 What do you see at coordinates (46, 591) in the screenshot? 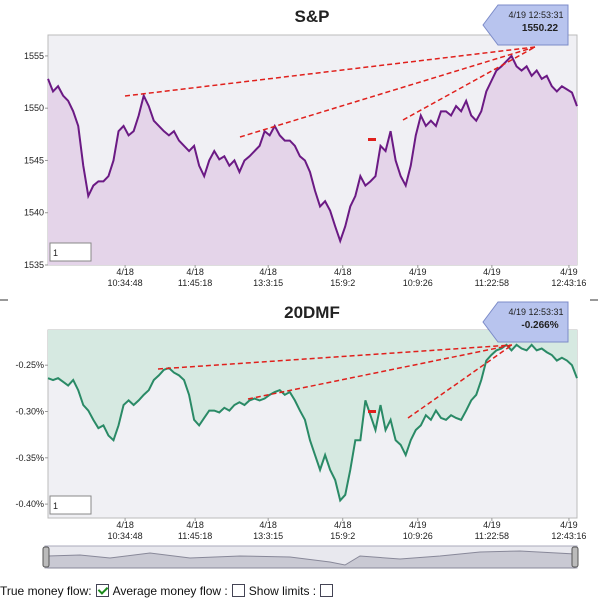
I see `label: True money flow:` at bounding box center [46, 591].